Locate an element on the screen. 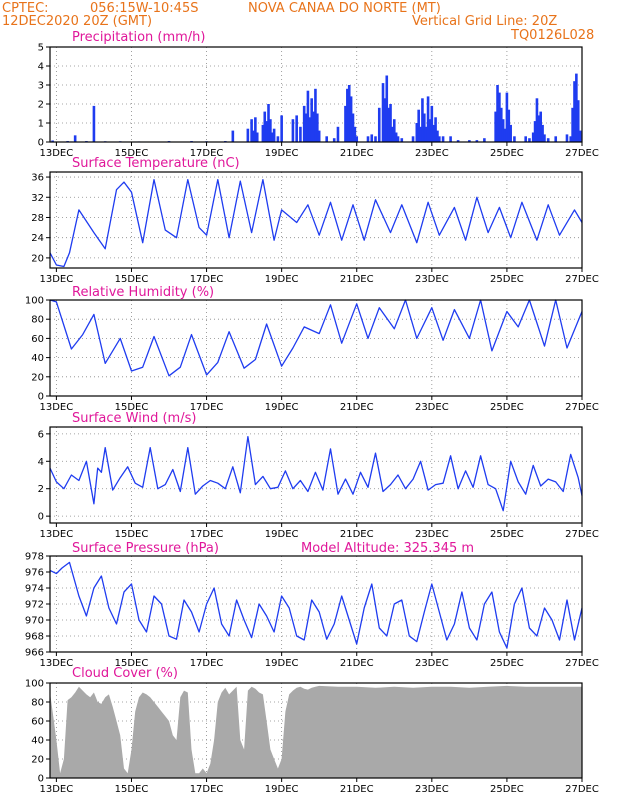 The height and width of the screenshot is (800, 618). y-tick-label: 972 is located at coordinates (34, 605).